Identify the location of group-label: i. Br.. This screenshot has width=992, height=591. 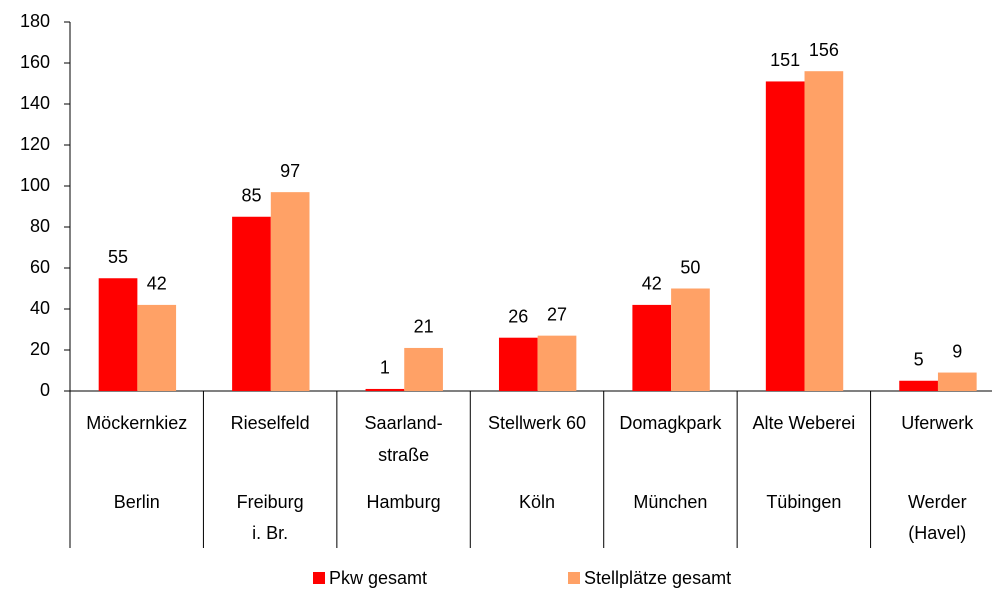
(270, 533).